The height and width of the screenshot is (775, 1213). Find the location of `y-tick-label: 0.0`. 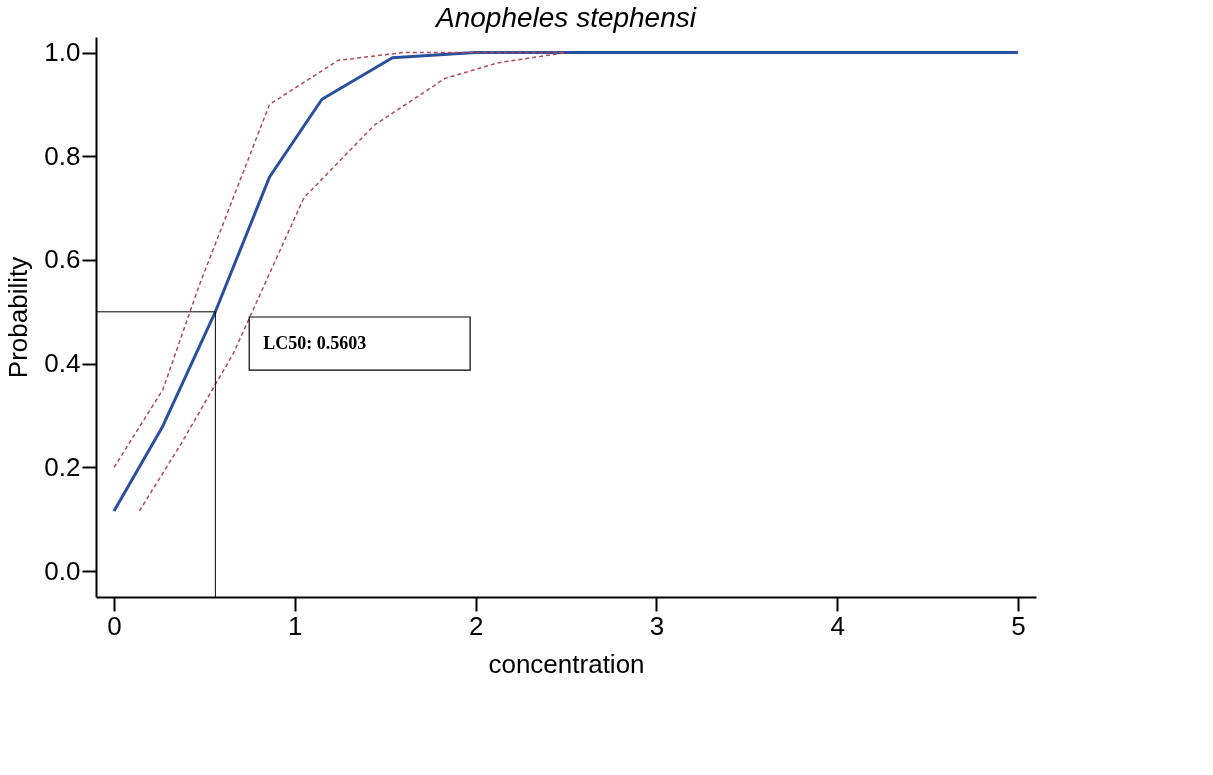

y-tick-label: 0.0 is located at coordinates (62, 570).